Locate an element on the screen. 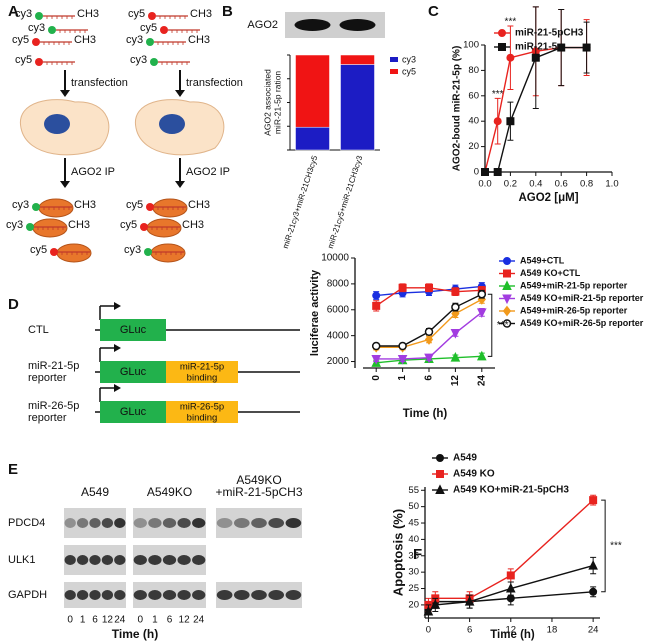 The height and width of the screenshot is (643, 652). site-label: binding is located at coordinates (202, 418).